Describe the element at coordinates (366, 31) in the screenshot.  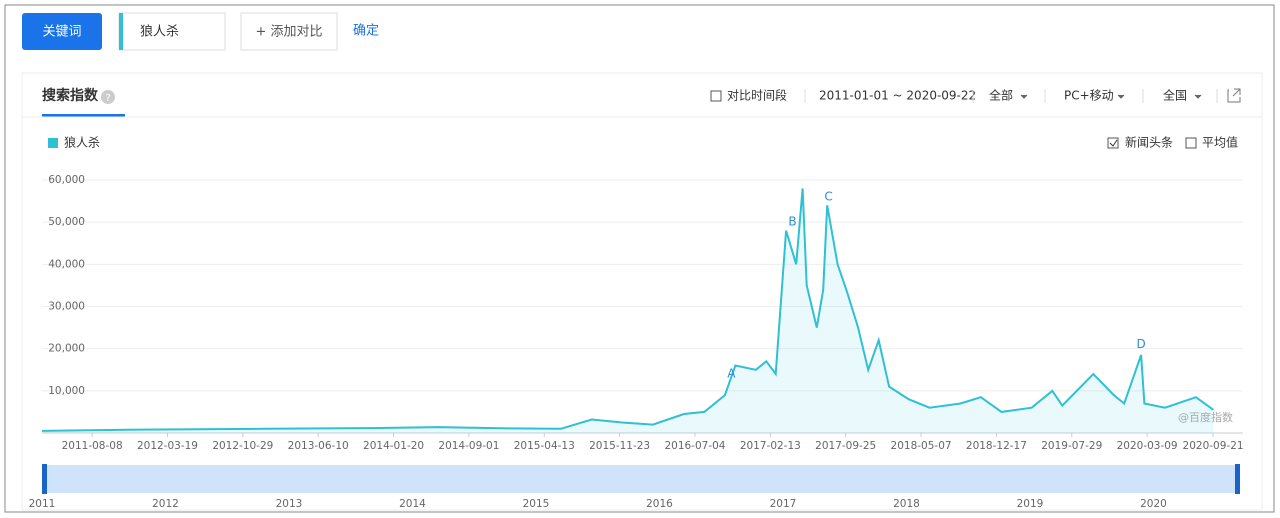
I see `confirm-link: 确定` at that location.